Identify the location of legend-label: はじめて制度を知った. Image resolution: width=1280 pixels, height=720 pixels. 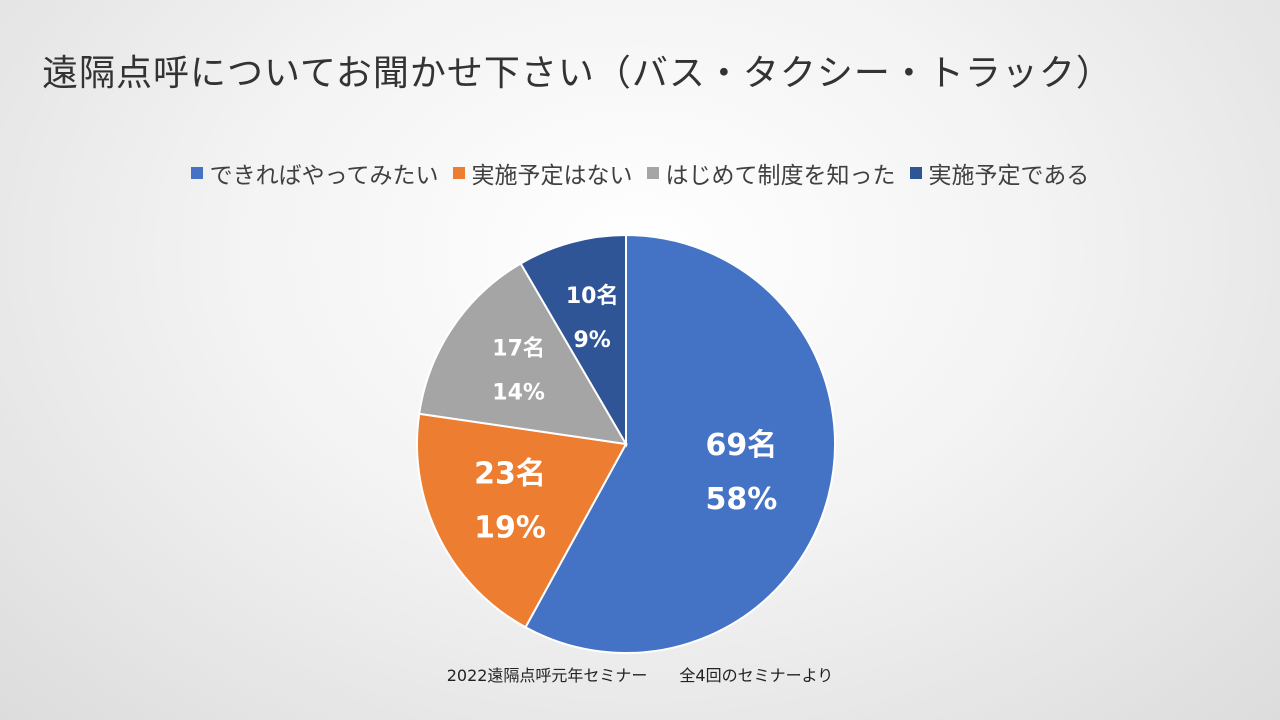
(780, 176).